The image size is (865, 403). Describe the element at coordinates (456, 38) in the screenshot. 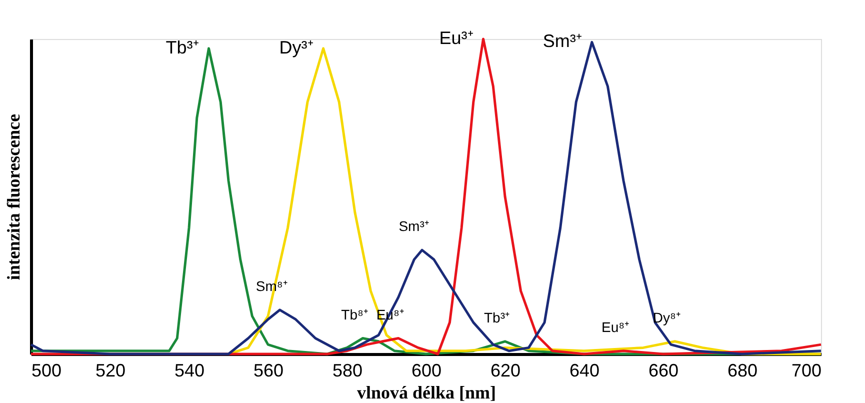

I see `annotation: Eu³⁺` at that location.